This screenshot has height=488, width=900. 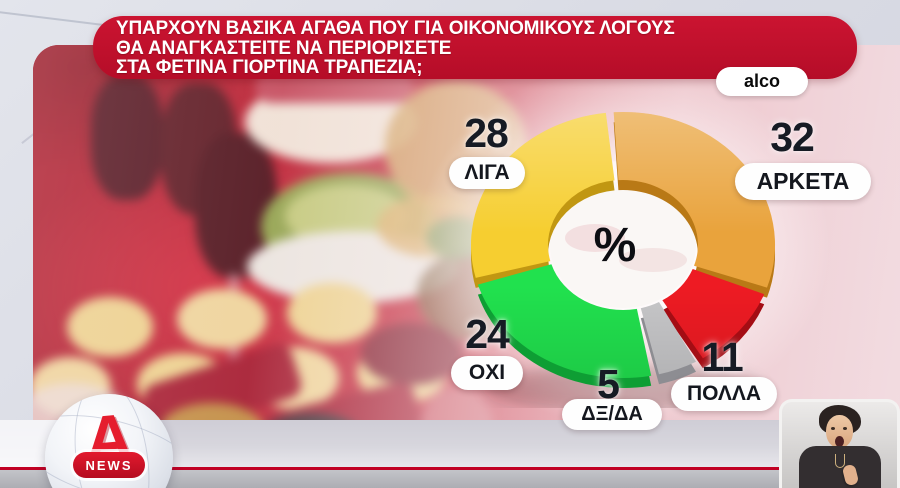 I want to click on interpreter-necklace, so click(x=840, y=461).